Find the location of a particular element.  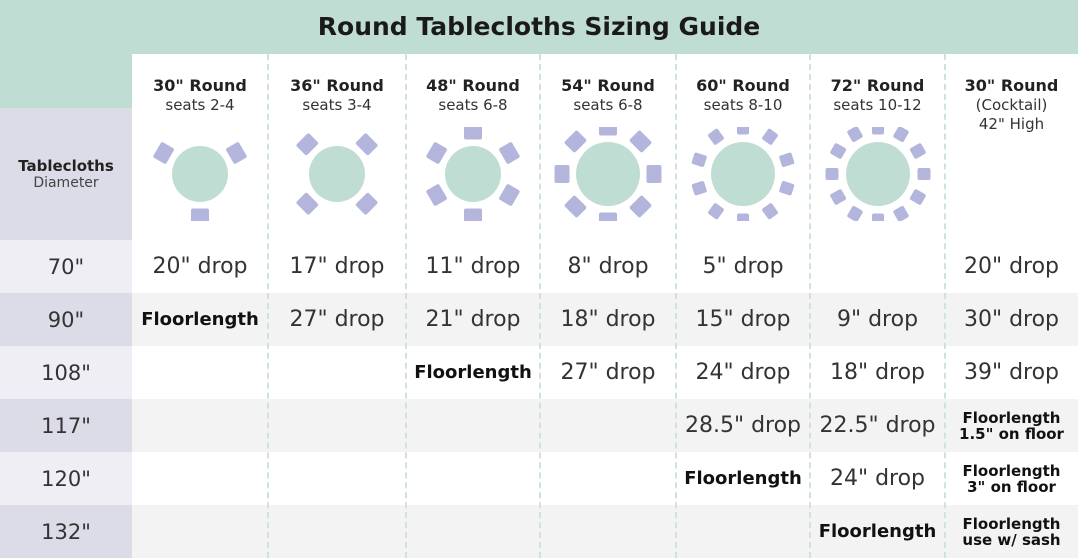

drop-text: 30" drop is located at coordinates (1011, 319).